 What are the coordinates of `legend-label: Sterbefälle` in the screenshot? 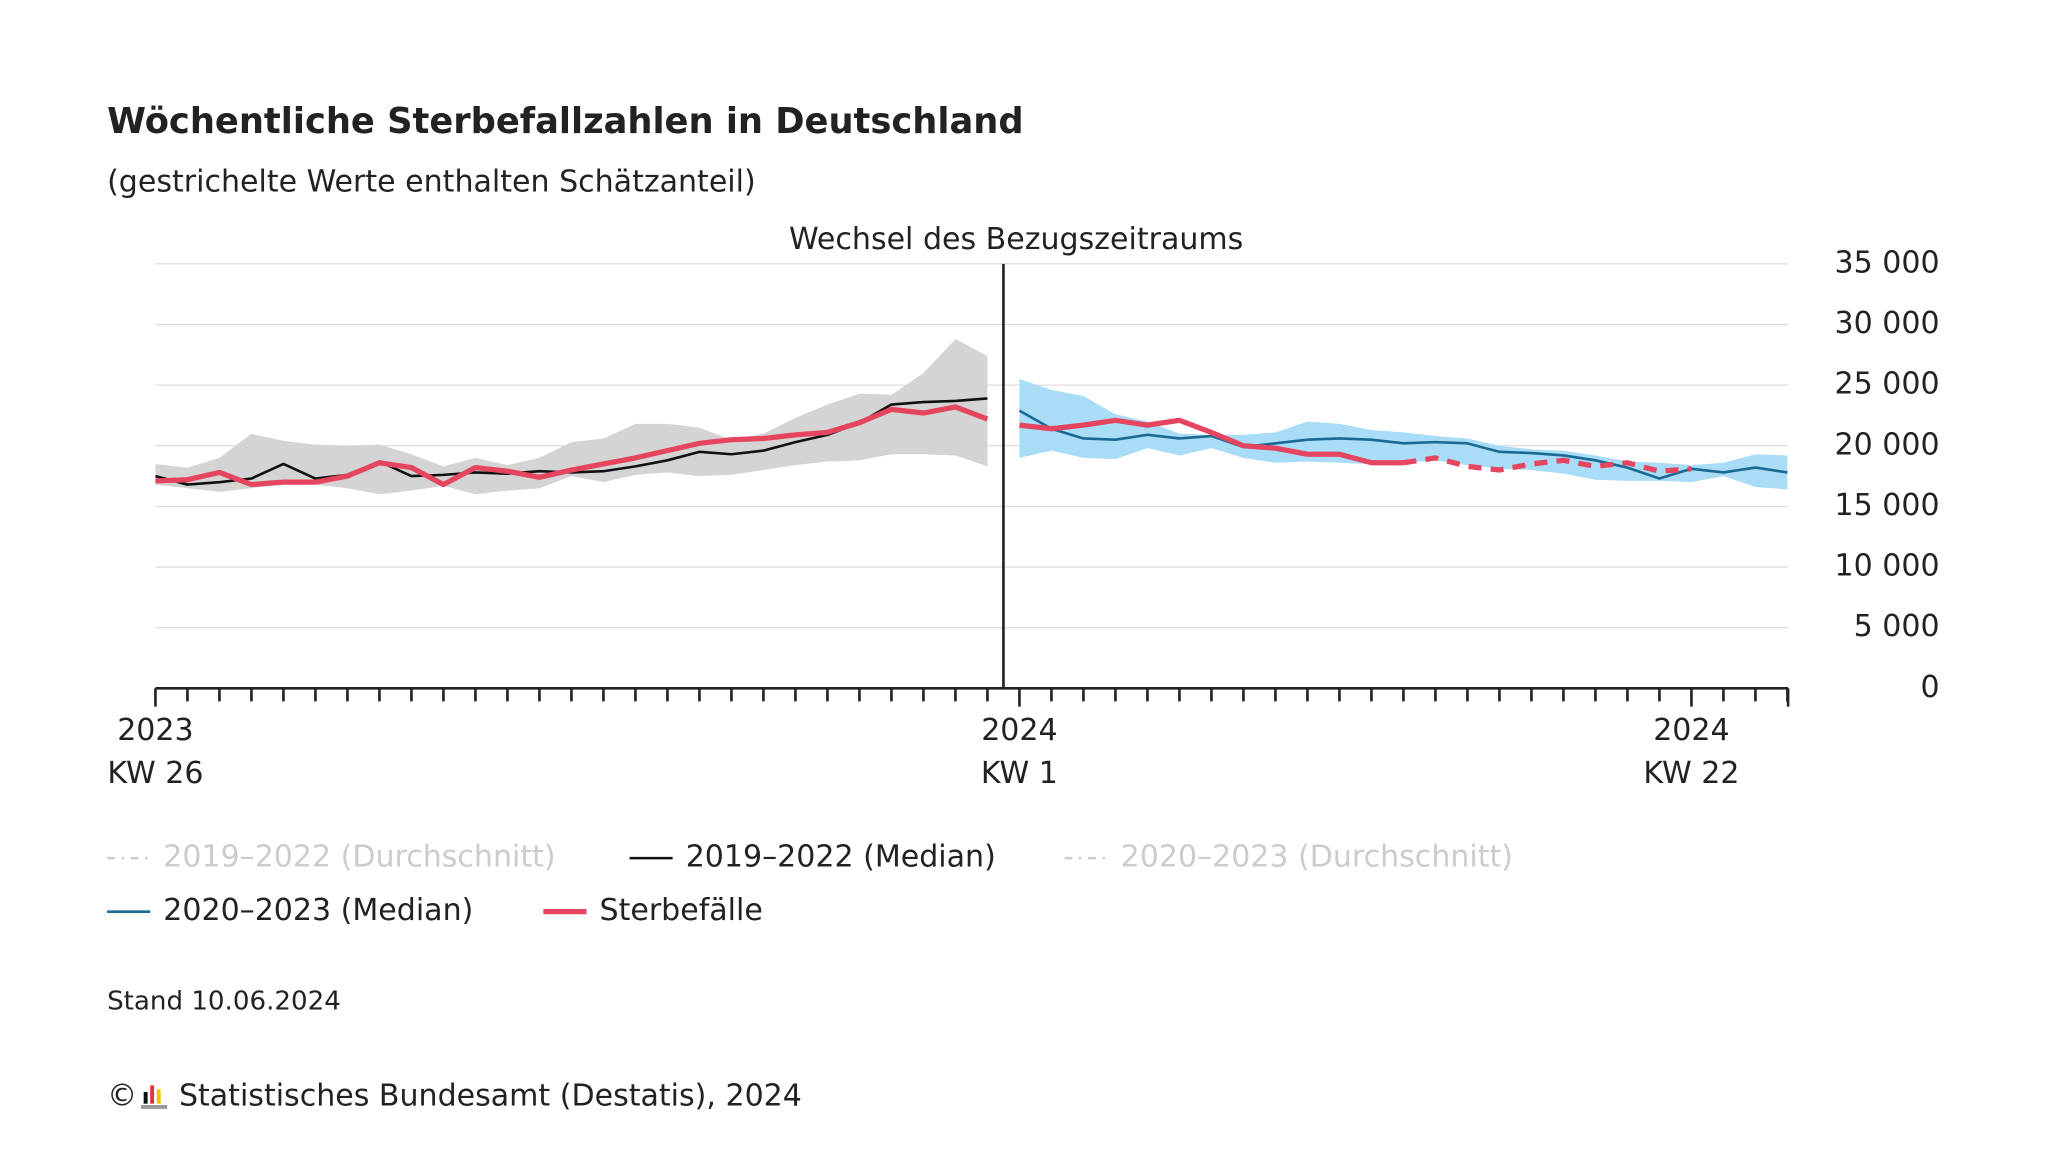 It's located at (681, 910).